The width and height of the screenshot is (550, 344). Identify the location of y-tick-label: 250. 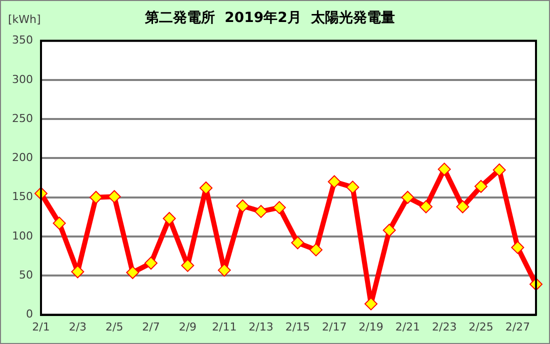
(22, 118).